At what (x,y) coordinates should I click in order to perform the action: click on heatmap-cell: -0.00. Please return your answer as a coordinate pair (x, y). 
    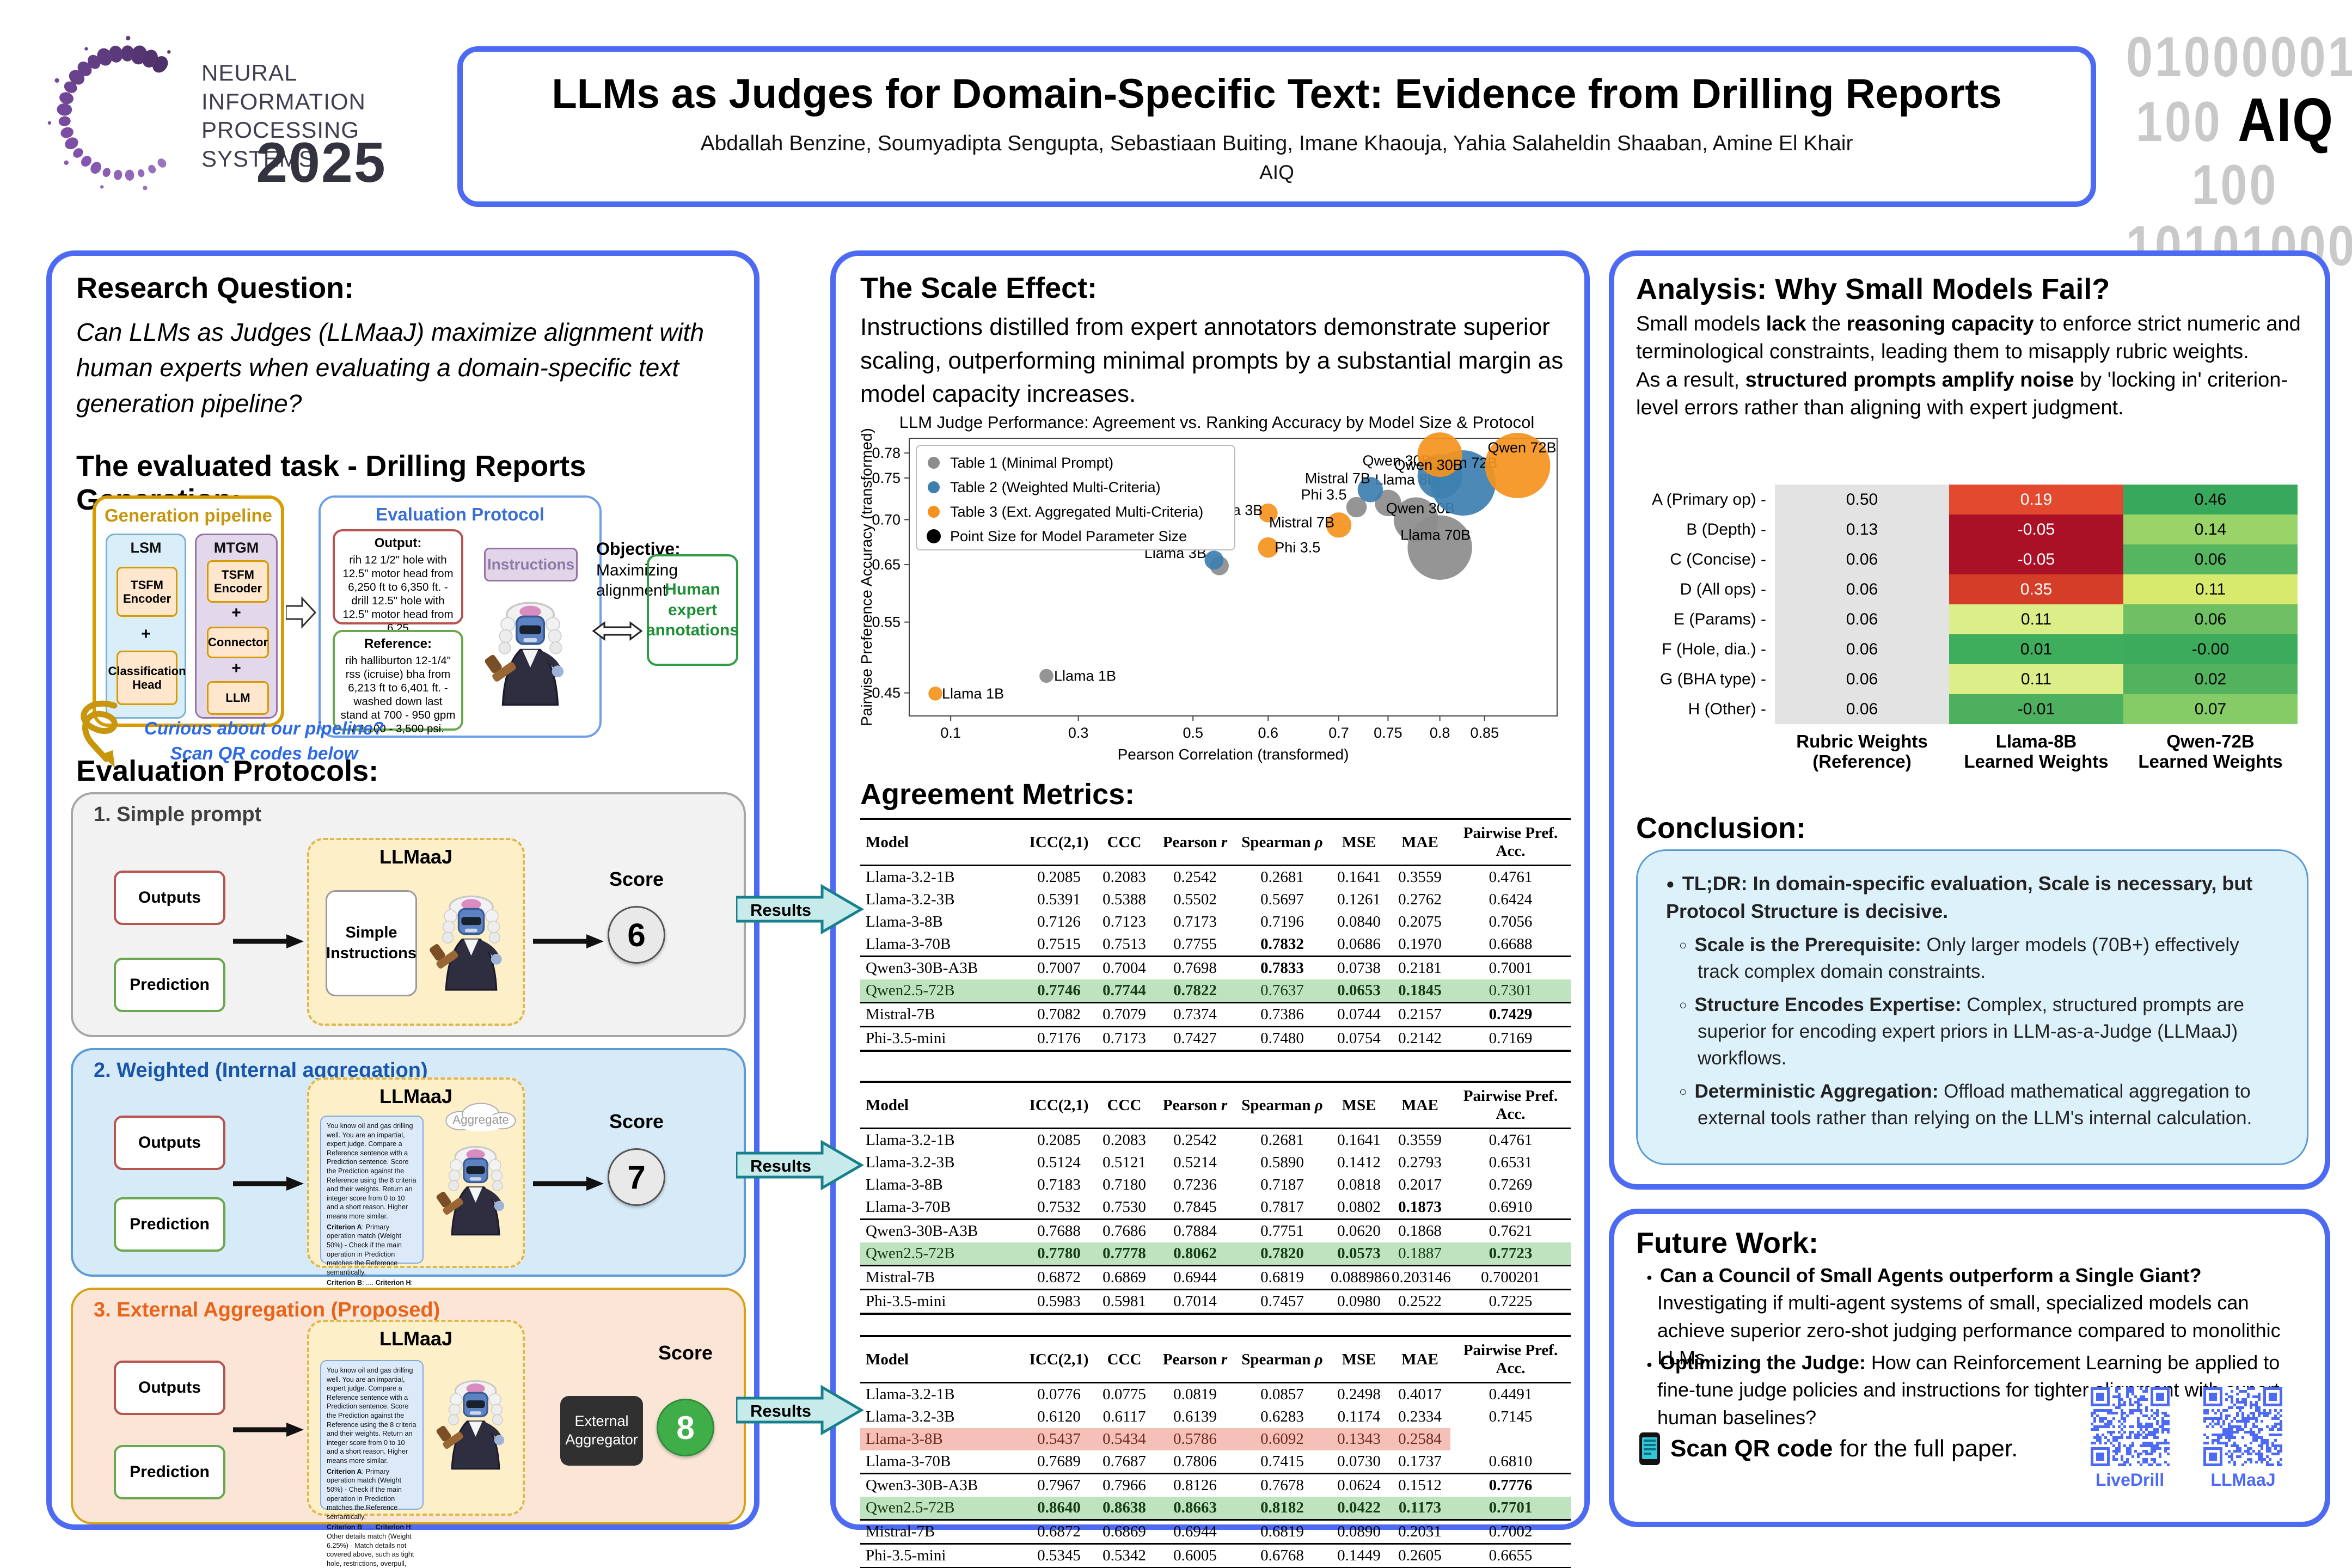
    Looking at the image, I should click on (2210, 649).